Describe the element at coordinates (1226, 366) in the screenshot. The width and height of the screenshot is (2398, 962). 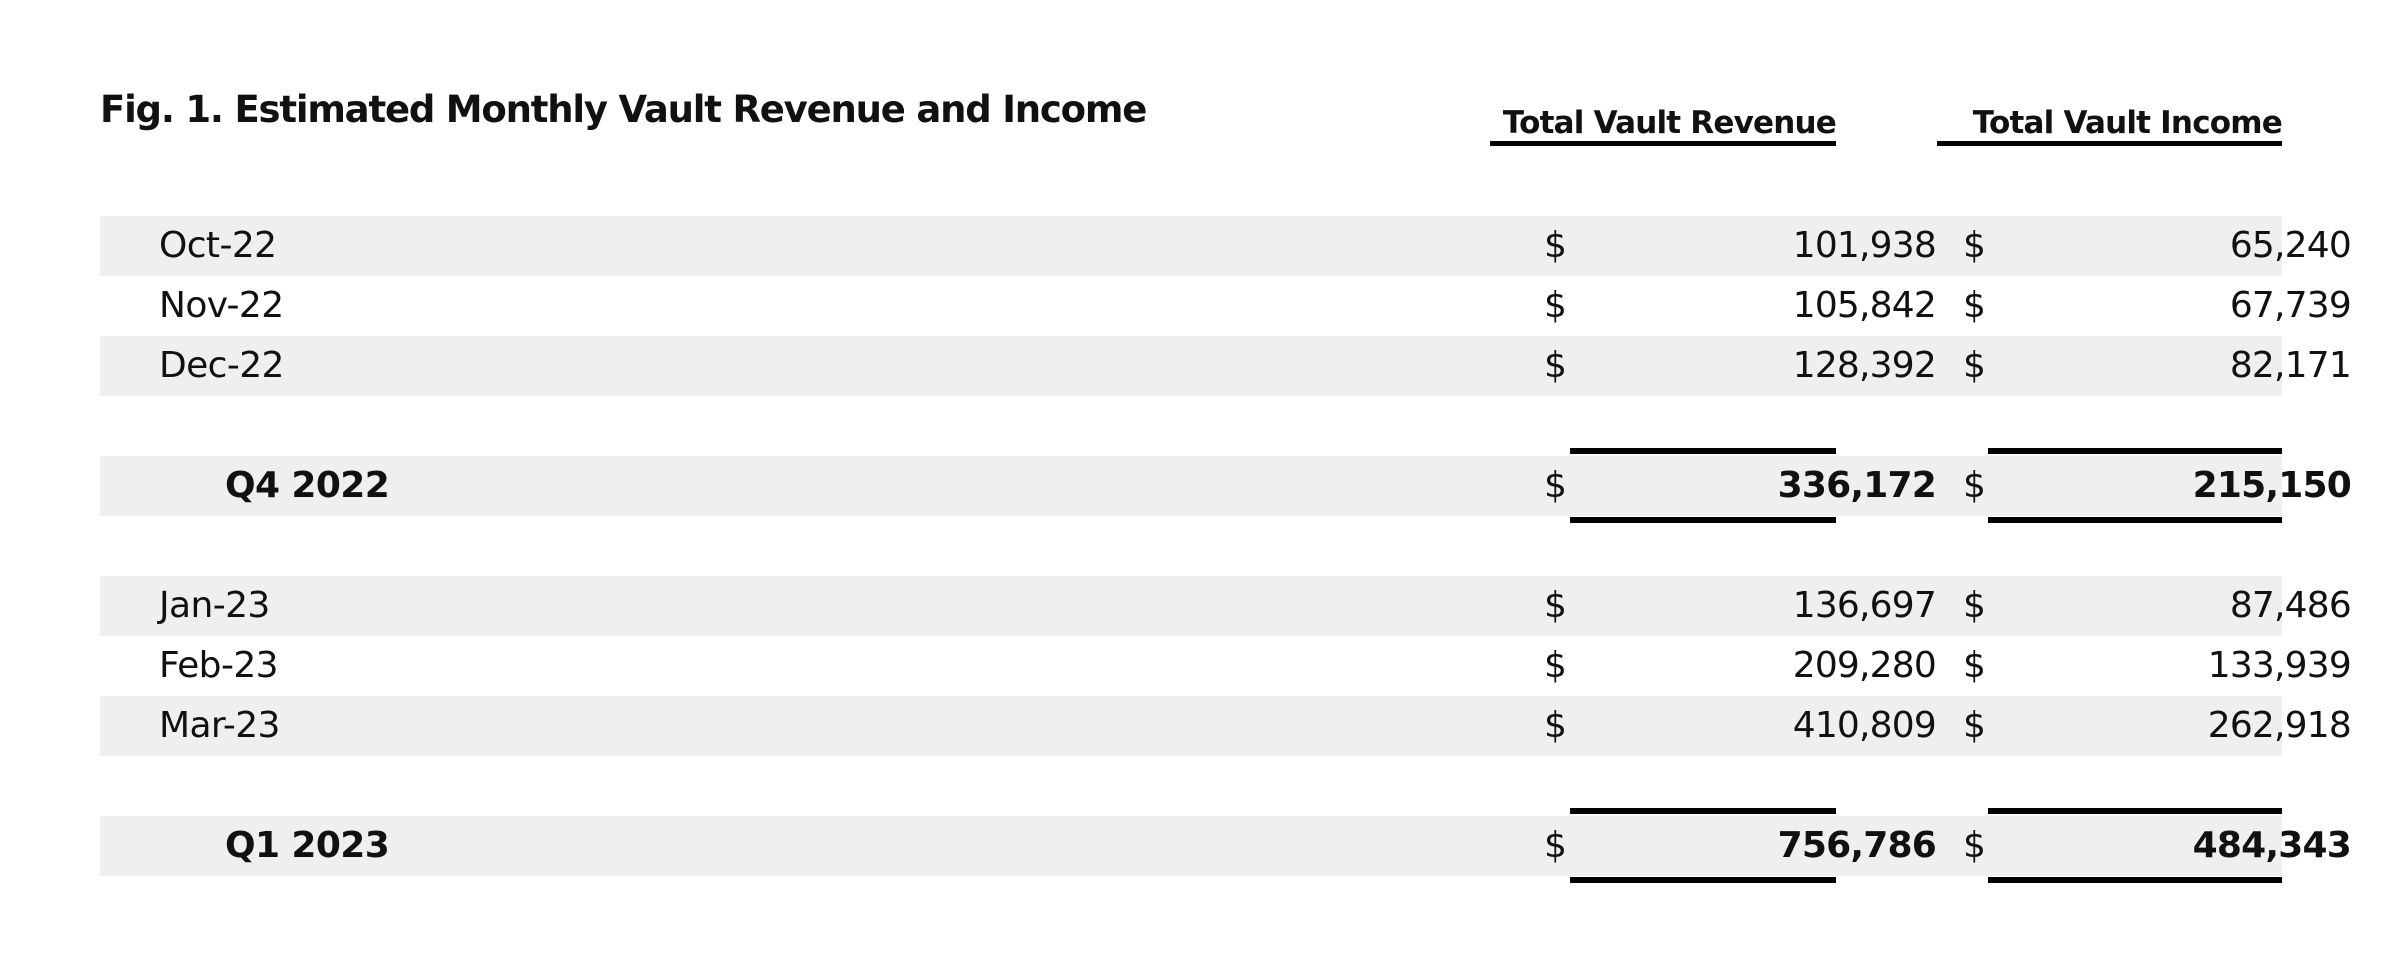
I see `table-row-dec-22: Dec-22 $ 128,392 $ 82,171` at that location.